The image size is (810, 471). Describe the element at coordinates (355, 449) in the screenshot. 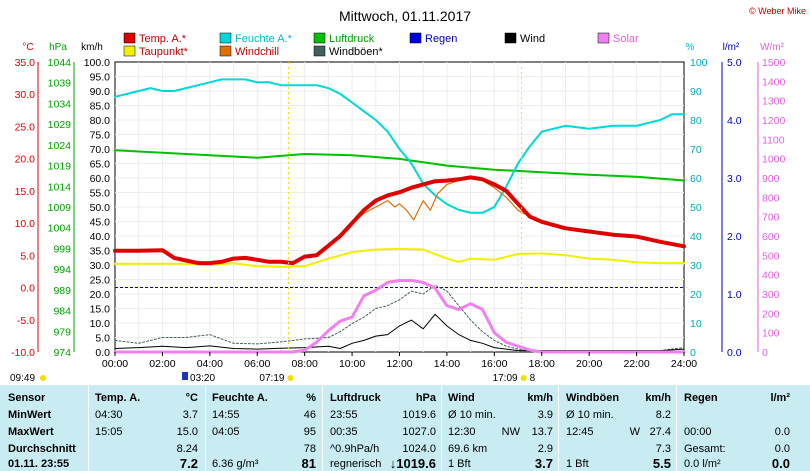

I see `pressure-time: ^0.9hPa/h` at that location.